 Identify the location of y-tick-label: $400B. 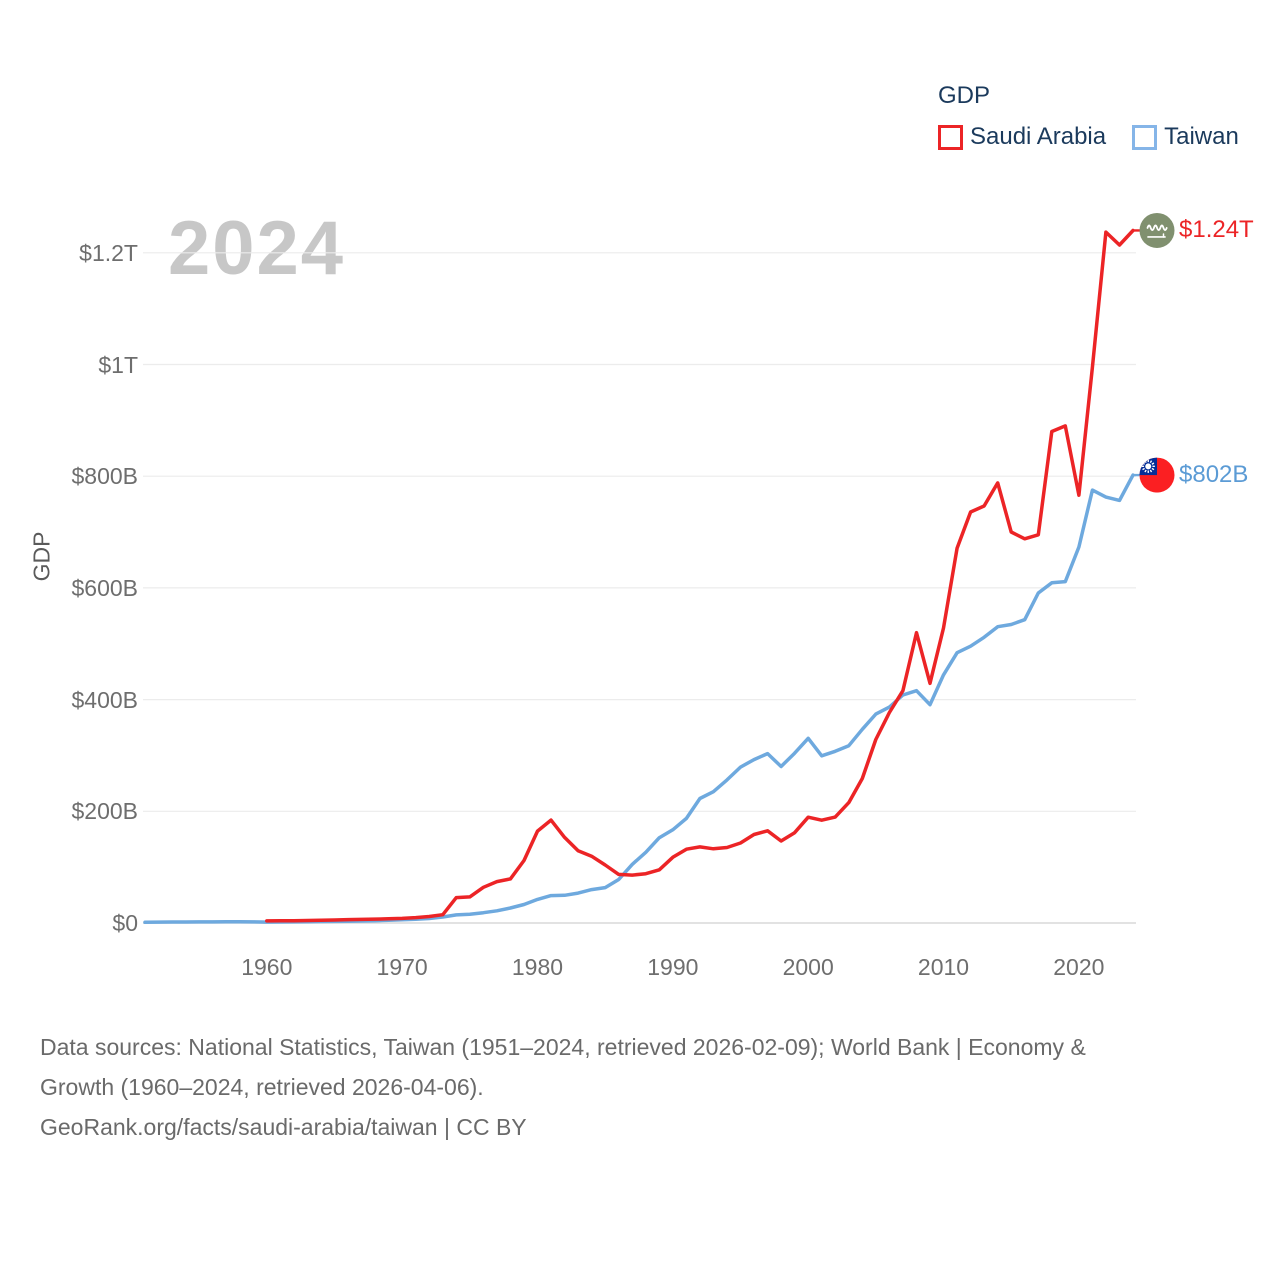
(104, 699).